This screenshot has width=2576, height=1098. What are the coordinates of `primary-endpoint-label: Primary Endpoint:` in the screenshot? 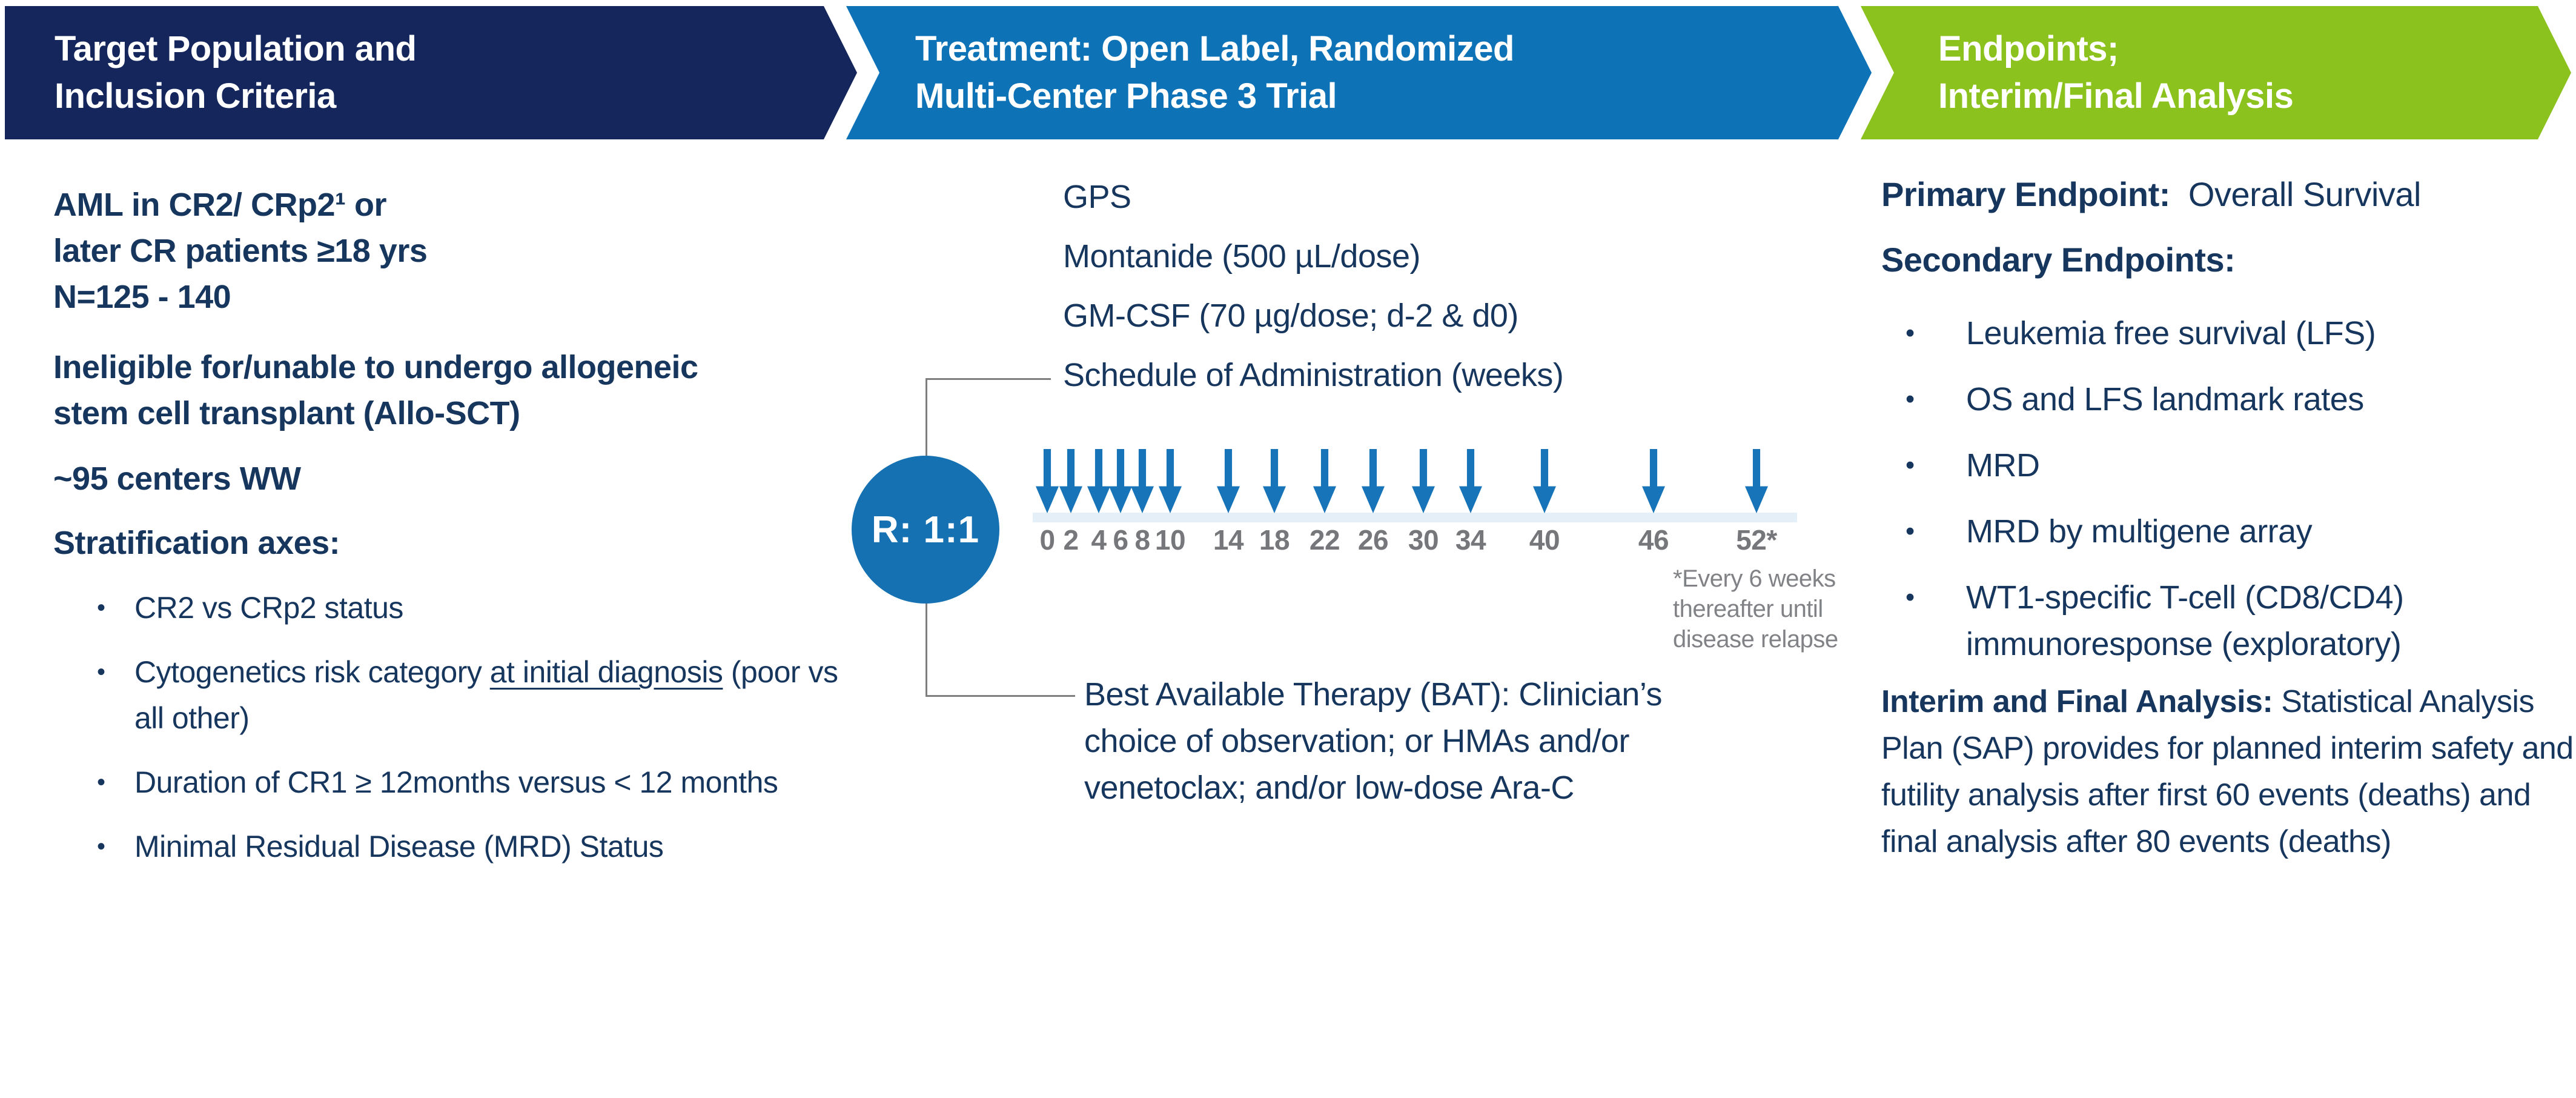 It's located at (2025, 194).